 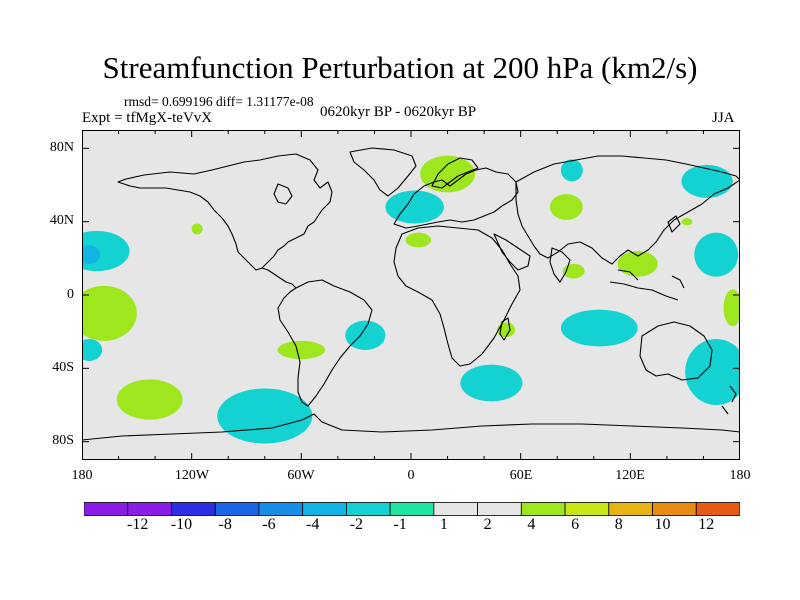 What do you see at coordinates (61, 220) in the screenshot?
I see `y-tick-40n: 40N` at bounding box center [61, 220].